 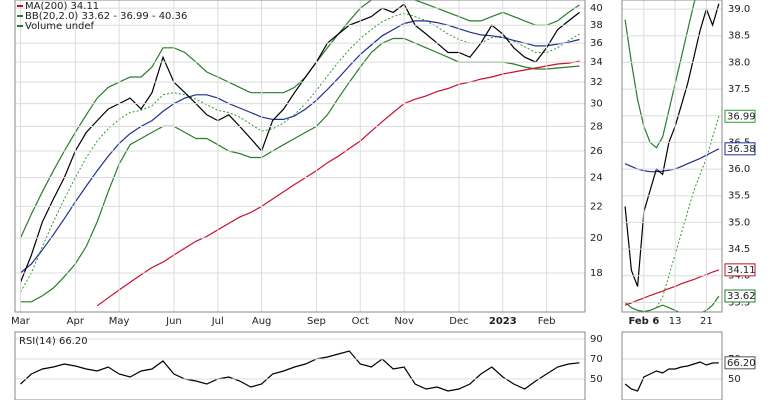 What do you see at coordinates (596, 178) in the screenshot?
I see `y-tick-label: 24` at bounding box center [596, 178].